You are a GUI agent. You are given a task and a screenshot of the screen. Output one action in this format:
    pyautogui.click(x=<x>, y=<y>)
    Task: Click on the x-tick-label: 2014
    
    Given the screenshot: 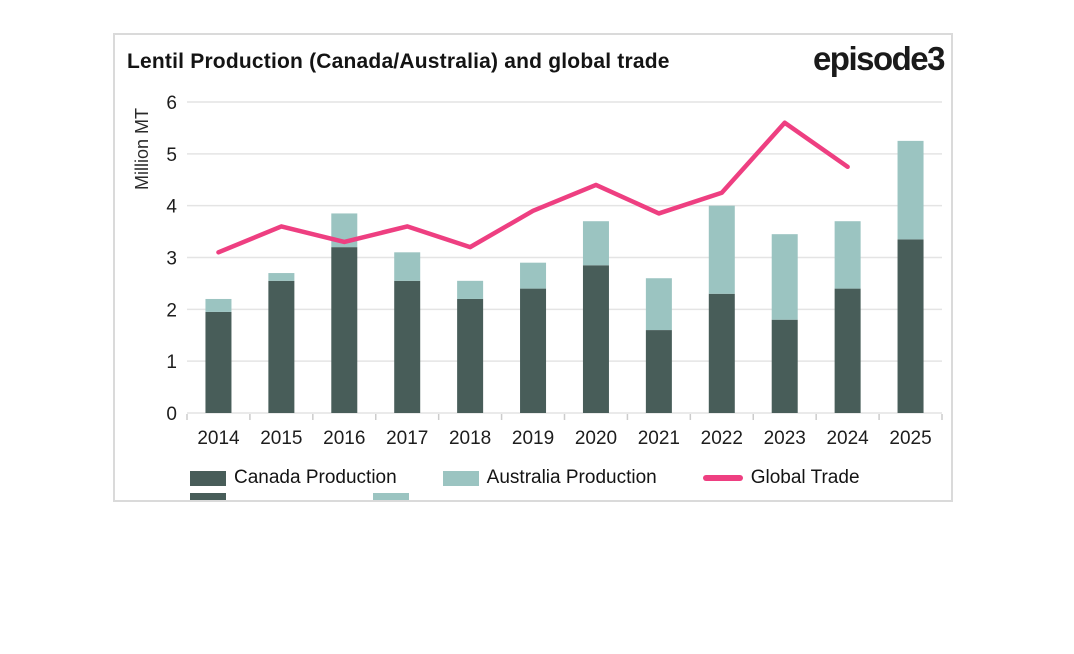 What is the action you would take?
    pyautogui.click(x=218, y=438)
    